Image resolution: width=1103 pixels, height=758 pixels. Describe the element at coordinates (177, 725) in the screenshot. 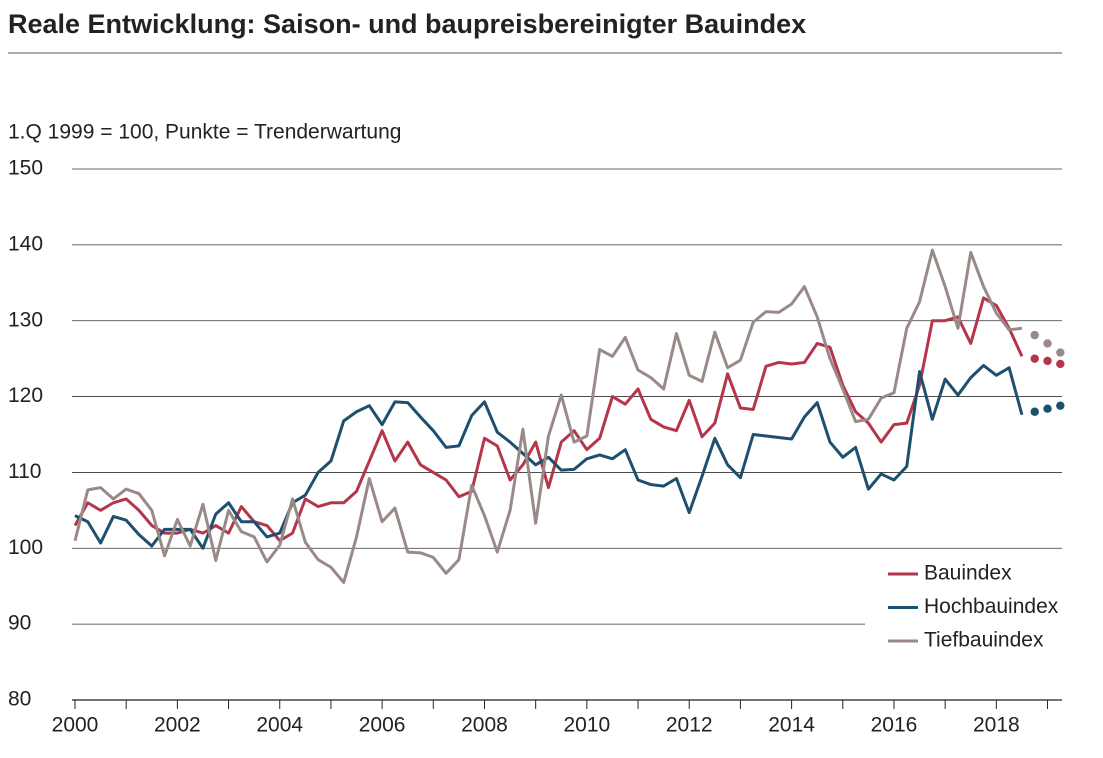

I see `x-tick-label: 2002` at that location.